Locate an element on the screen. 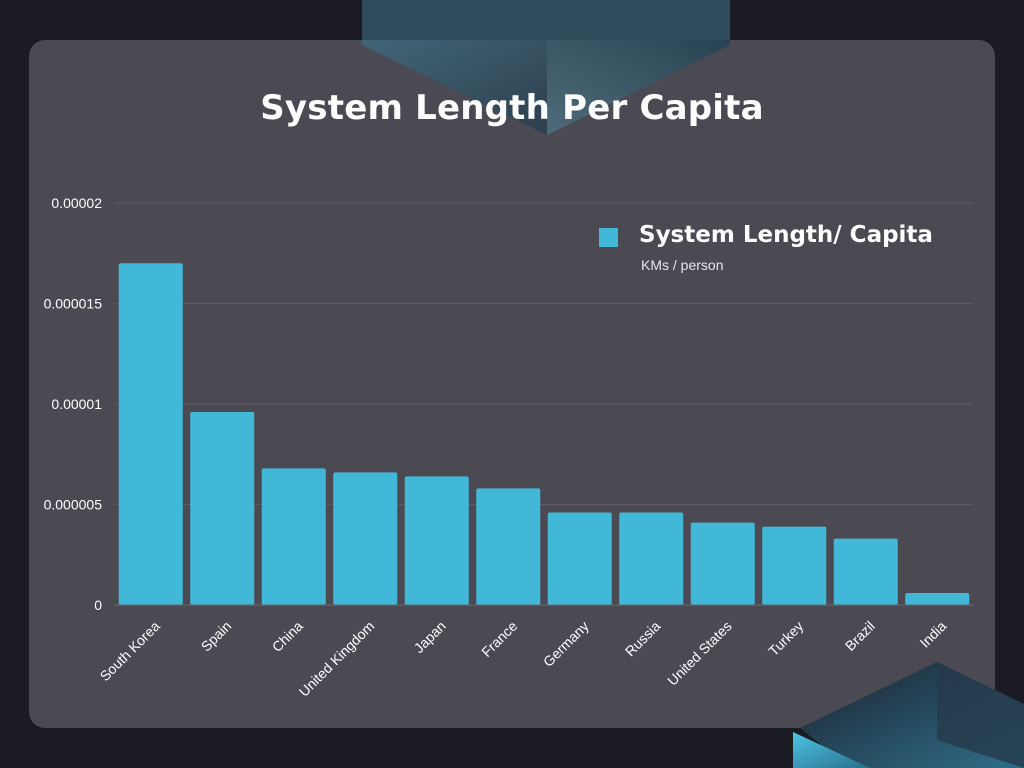  x-tick-label: Turkey is located at coordinates (785, 638).